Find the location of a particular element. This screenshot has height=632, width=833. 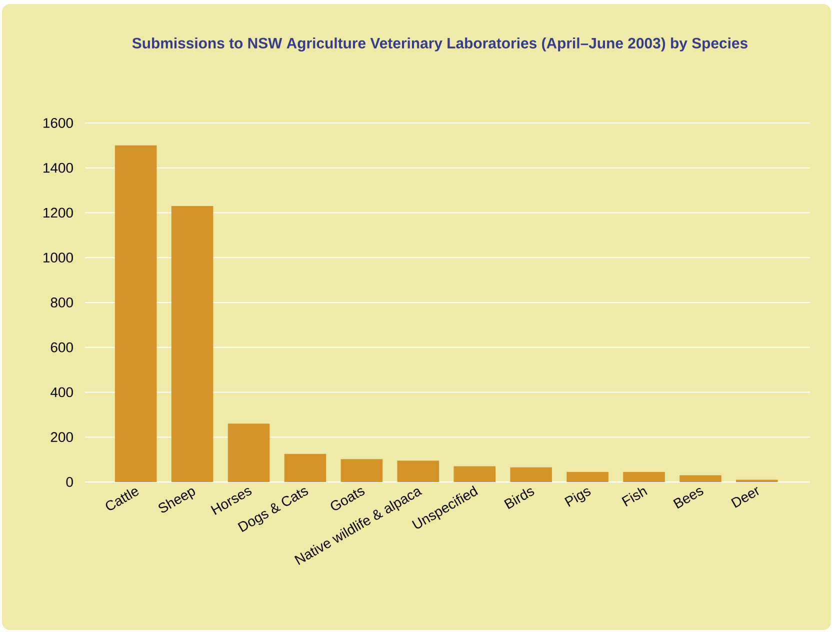

x-tick-label: Fish is located at coordinates (635, 497).